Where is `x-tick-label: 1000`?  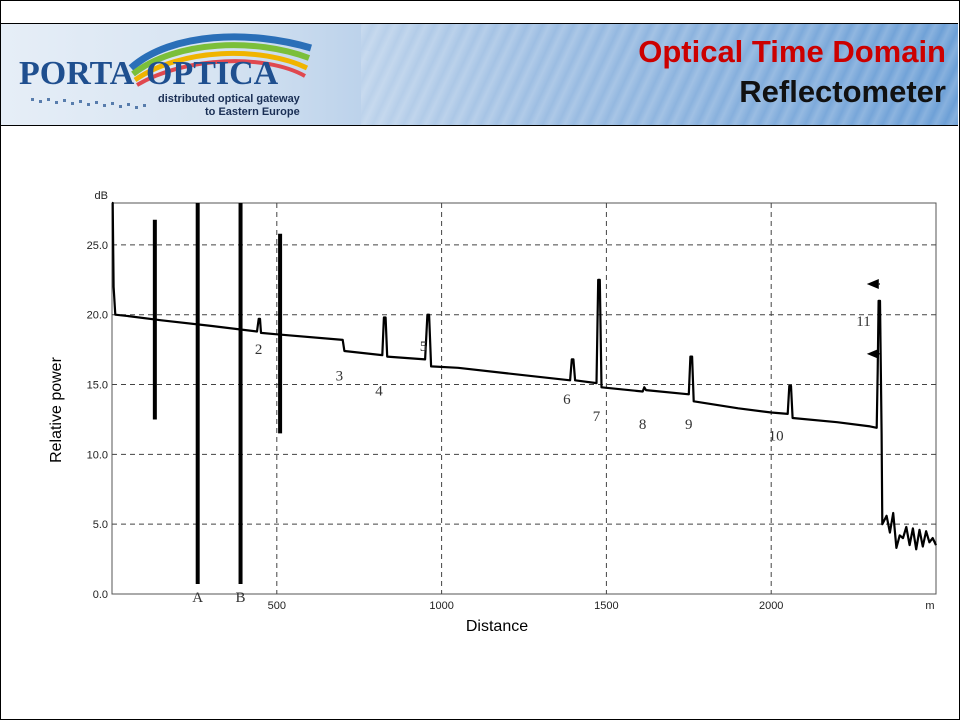 x-tick-label: 1000 is located at coordinates (441, 606).